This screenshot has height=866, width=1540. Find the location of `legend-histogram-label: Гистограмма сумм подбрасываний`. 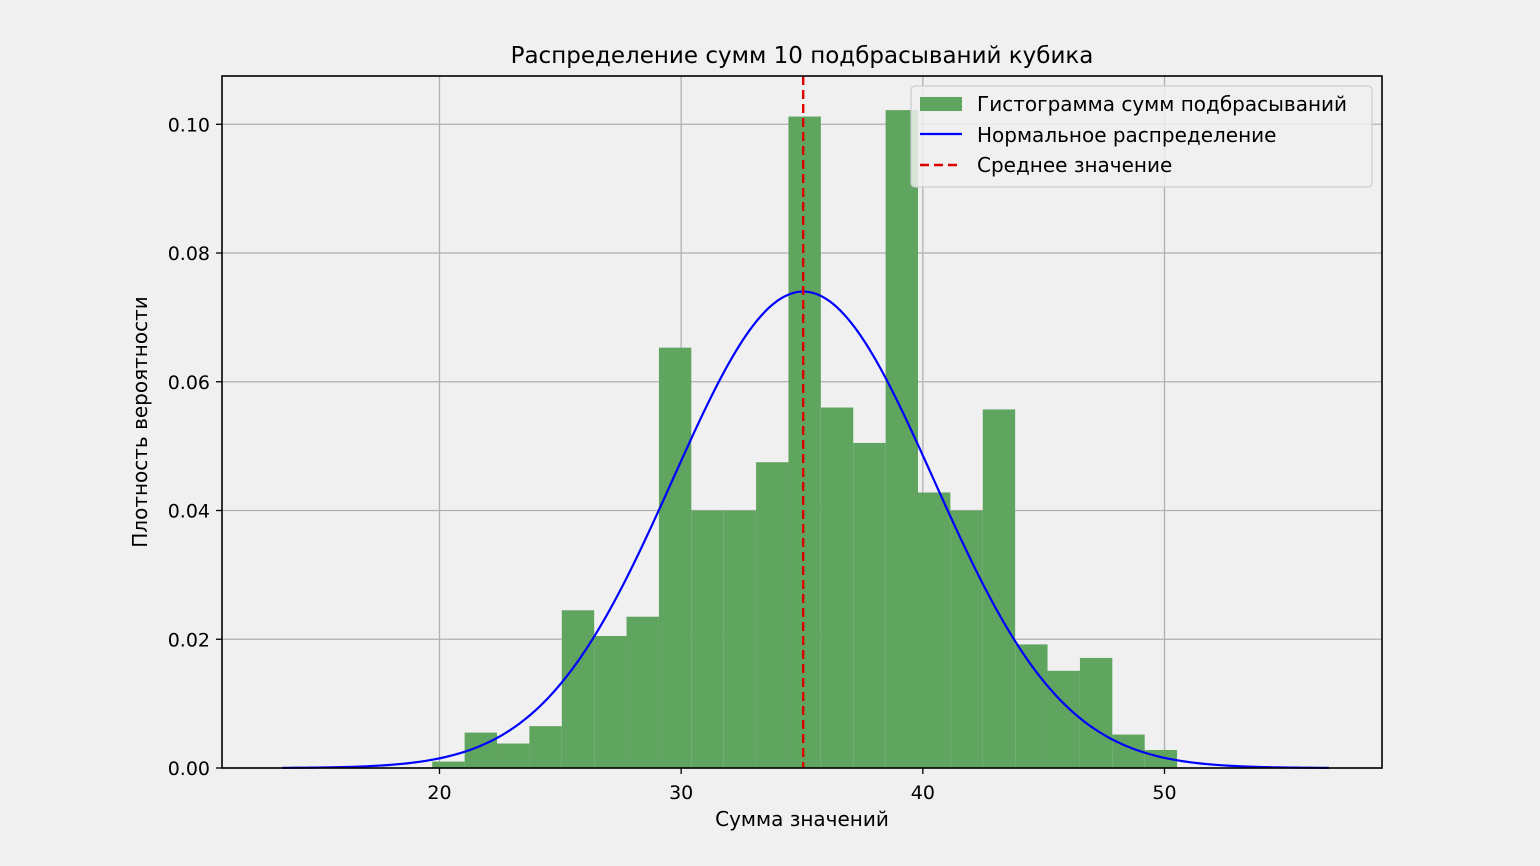

legend-histogram-label: Гистограмма сумм подбрасываний is located at coordinates (1162, 104).